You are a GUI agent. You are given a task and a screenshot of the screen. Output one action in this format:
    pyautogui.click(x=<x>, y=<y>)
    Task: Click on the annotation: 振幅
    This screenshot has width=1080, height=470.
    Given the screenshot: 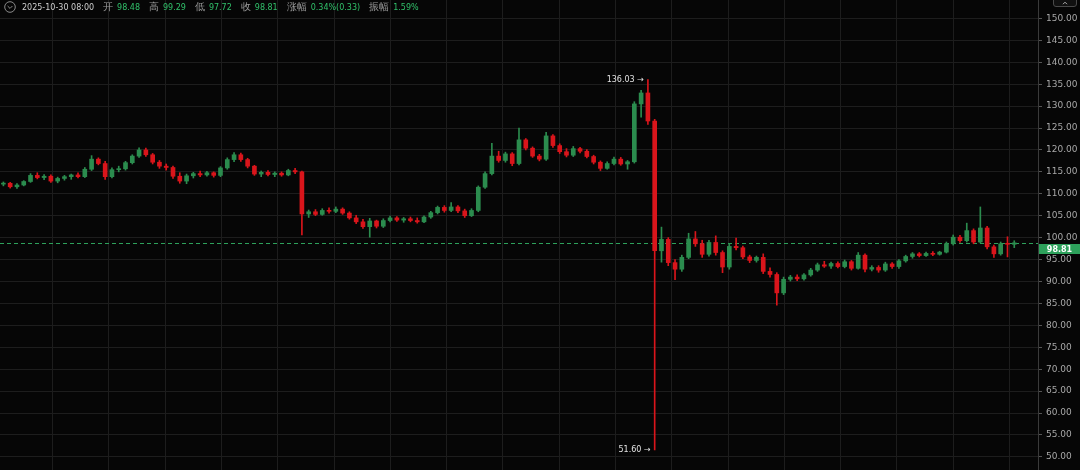 What is the action you would take?
    pyautogui.click(x=379, y=7)
    